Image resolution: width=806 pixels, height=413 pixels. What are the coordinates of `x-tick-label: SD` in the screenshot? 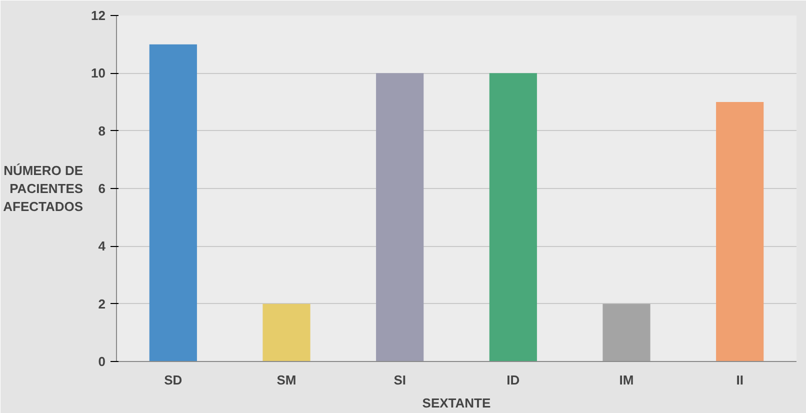 It's located at (173, 380).